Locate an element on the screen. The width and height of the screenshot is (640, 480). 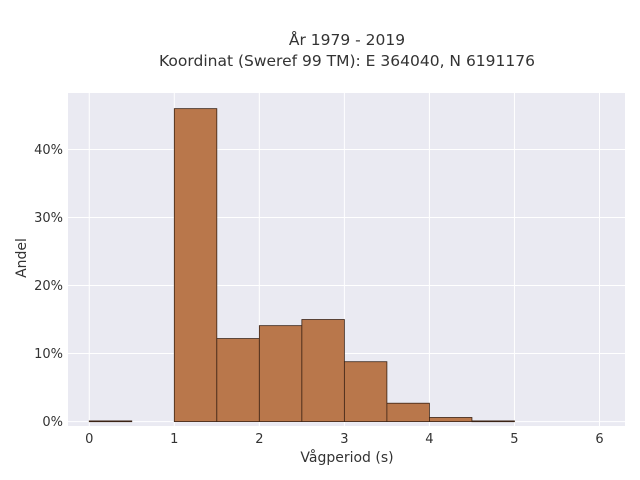
x-axis-label: Vågperiod (s) is located at coordinates (346, 457).